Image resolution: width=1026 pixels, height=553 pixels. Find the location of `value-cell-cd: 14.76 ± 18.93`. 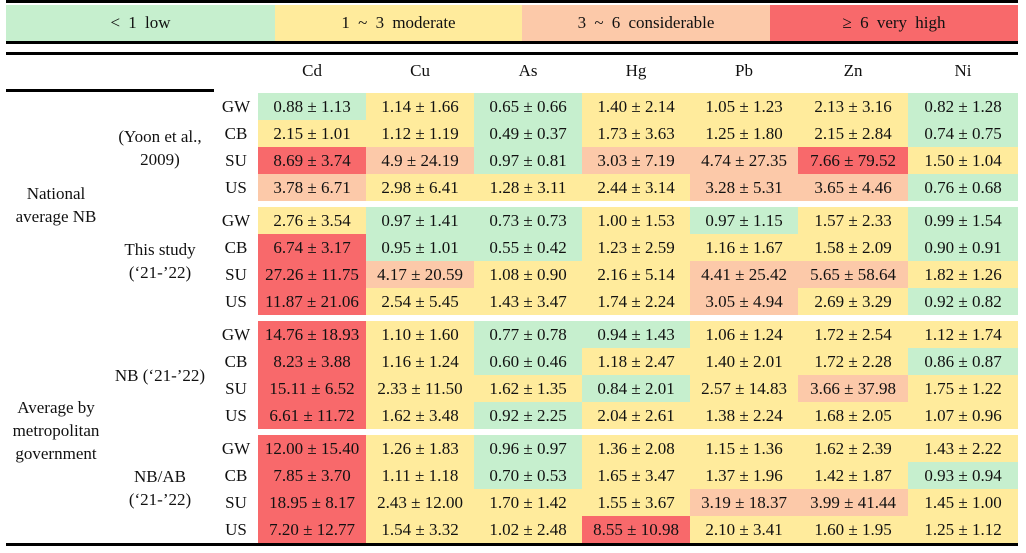

value-cell-cd: 14.76 ± 18.93 is located at coordinates (312, 331).